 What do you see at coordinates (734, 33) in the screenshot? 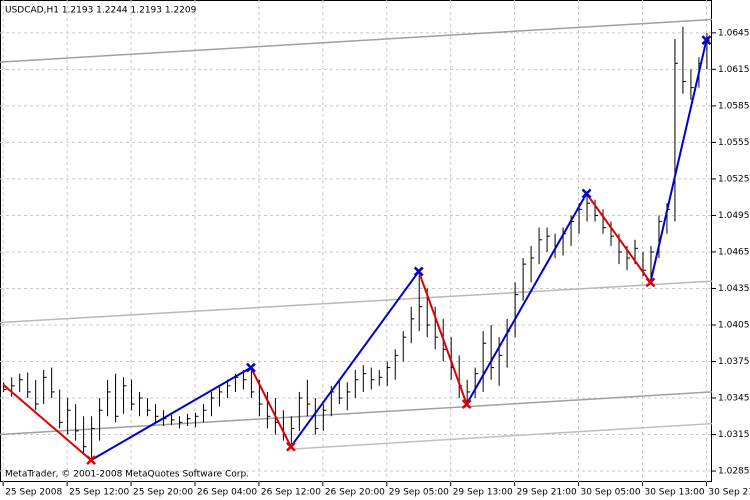
I see `y-tick-label: 1.0645` at bounding box center [734, 33].